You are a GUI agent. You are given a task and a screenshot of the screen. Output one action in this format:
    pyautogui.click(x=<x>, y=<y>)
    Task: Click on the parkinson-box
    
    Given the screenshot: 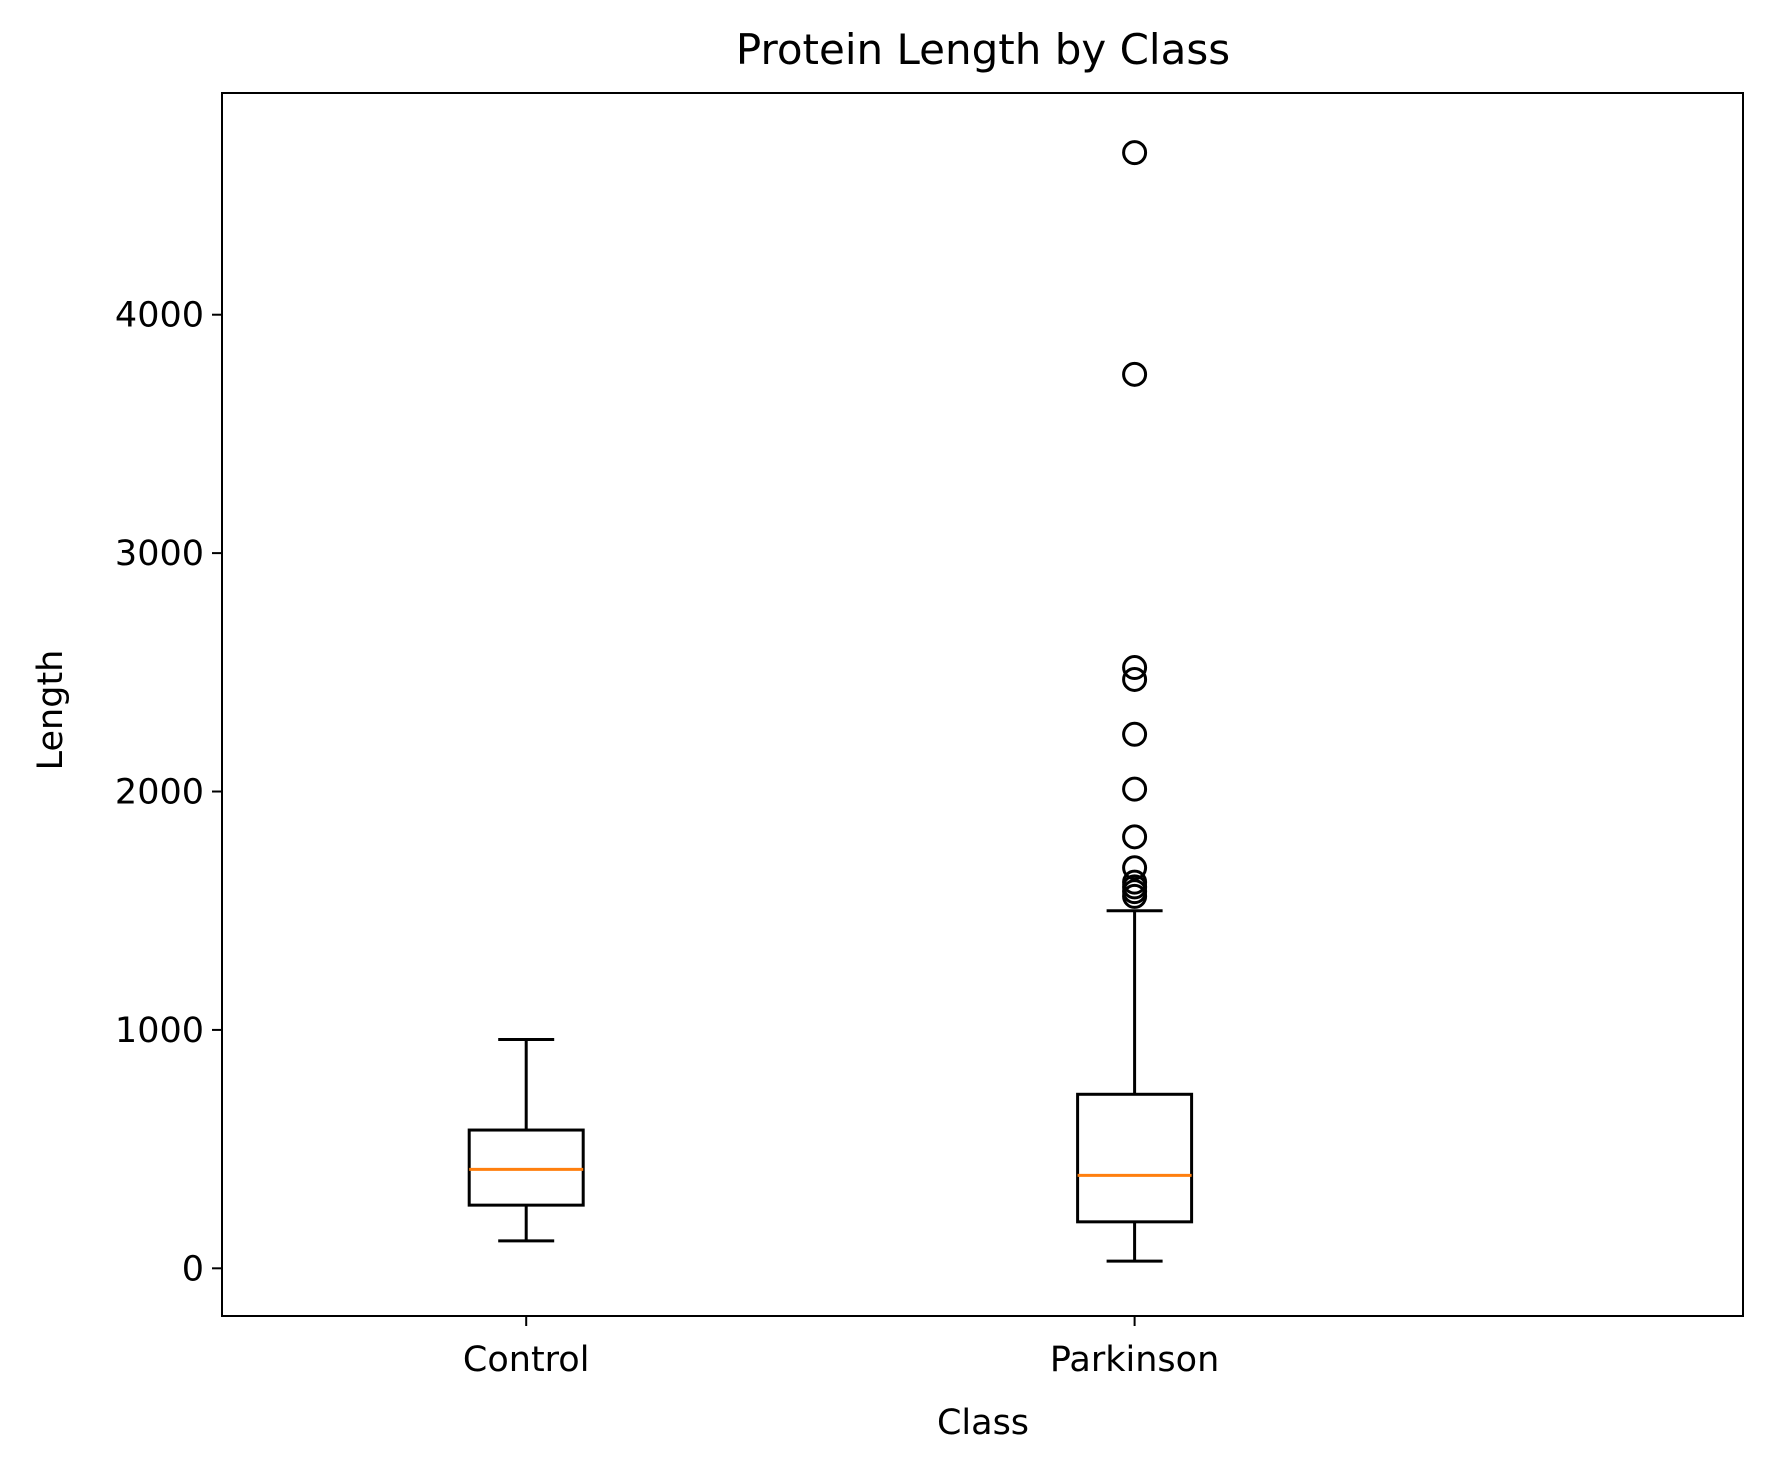 What is the action you would take?
    pyautogui.click(x=1135, y=1158)
    